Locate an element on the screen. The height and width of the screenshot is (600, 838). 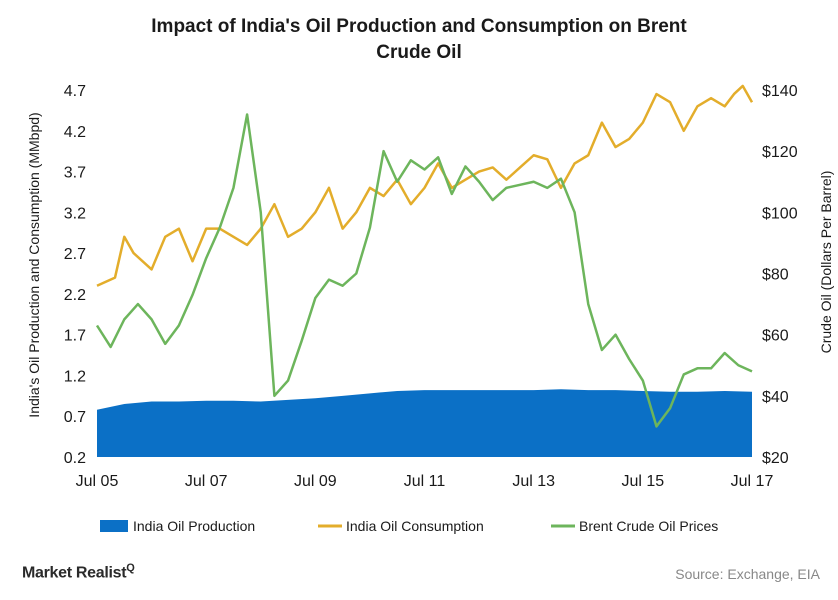
left-axis-ticks: 0.2 0.7 1.2 1.7 2.2 2.7 3.2 3.7 4.2 4.7 is located at coordinates (75, 275).